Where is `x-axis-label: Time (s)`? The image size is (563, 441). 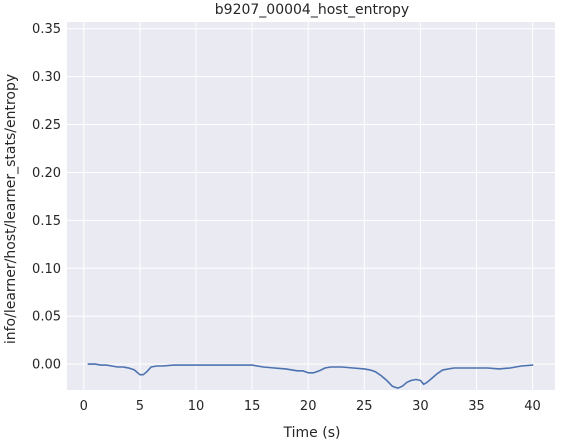 x-axis-label: Time (s) is located at coordinates (312, 433).